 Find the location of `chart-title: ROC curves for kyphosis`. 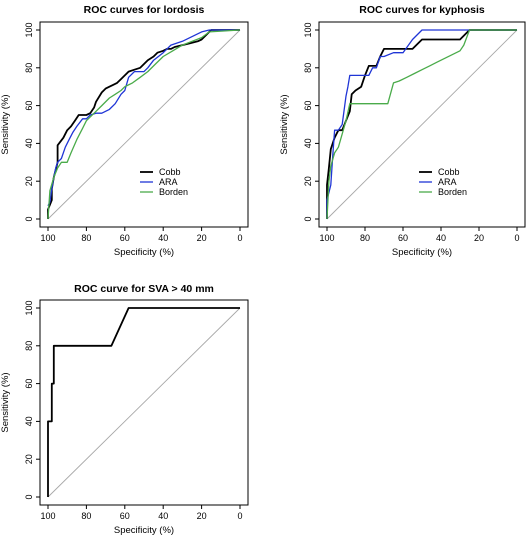

chart-title: ROC curves for kyphosis is located at coordinates (422, 10).